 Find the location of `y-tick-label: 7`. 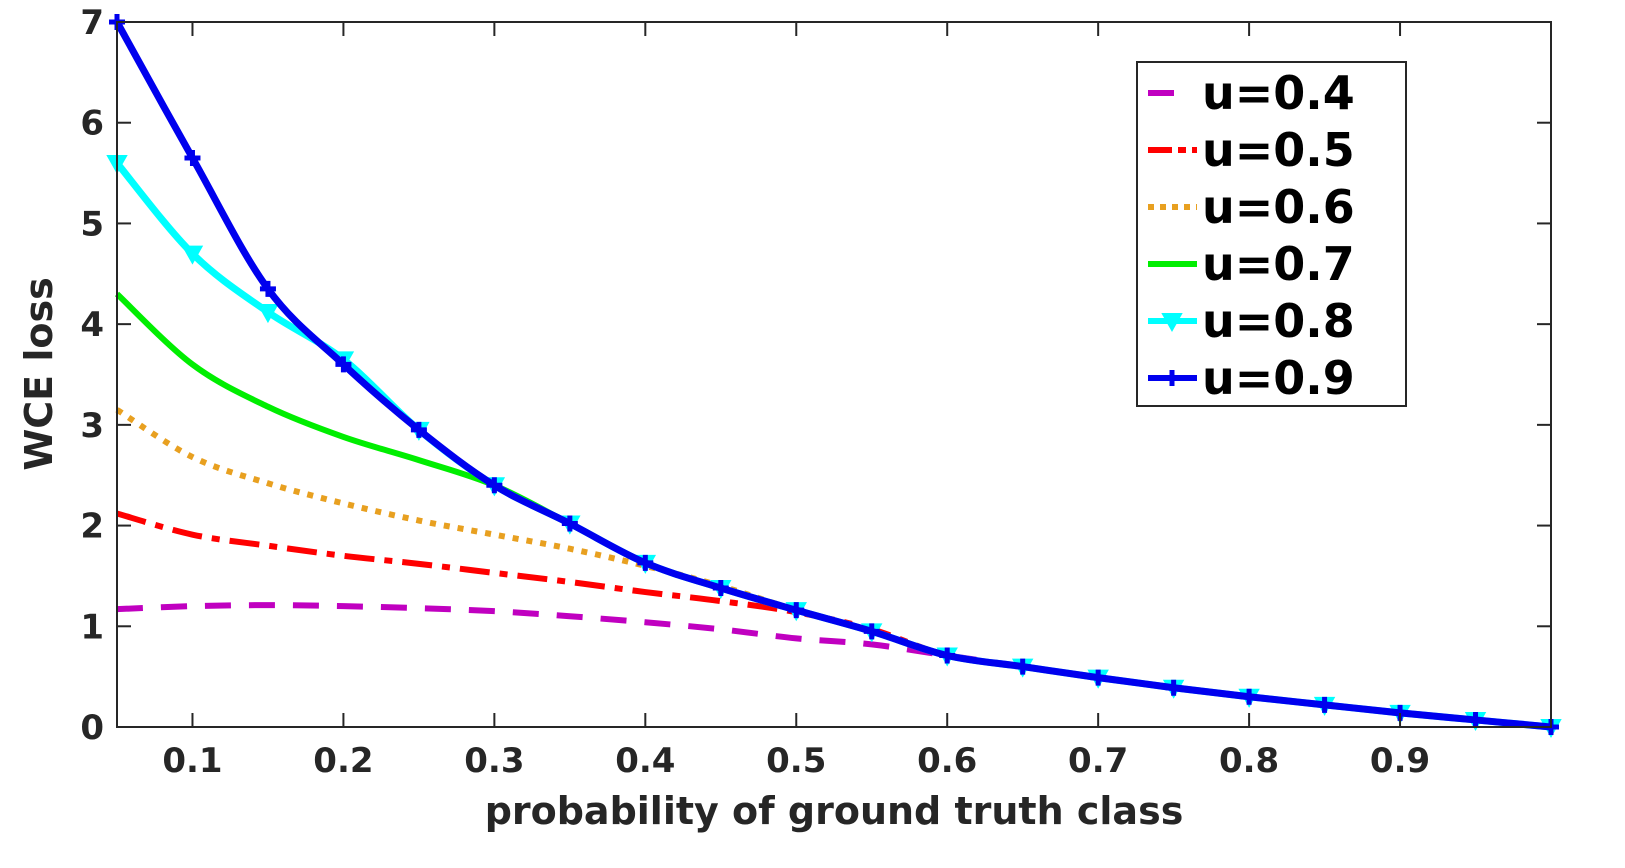

y-tick-label: 7 is located at coordinates (92, 23).